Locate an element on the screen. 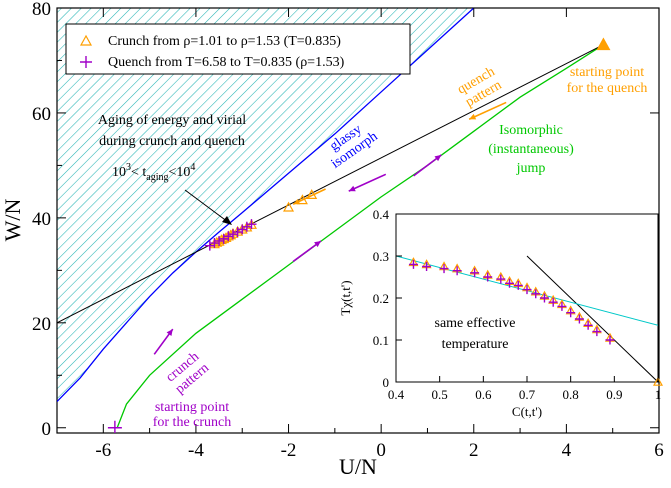  inset-y-tick-label: 0 is located at coordinates (386, 382).